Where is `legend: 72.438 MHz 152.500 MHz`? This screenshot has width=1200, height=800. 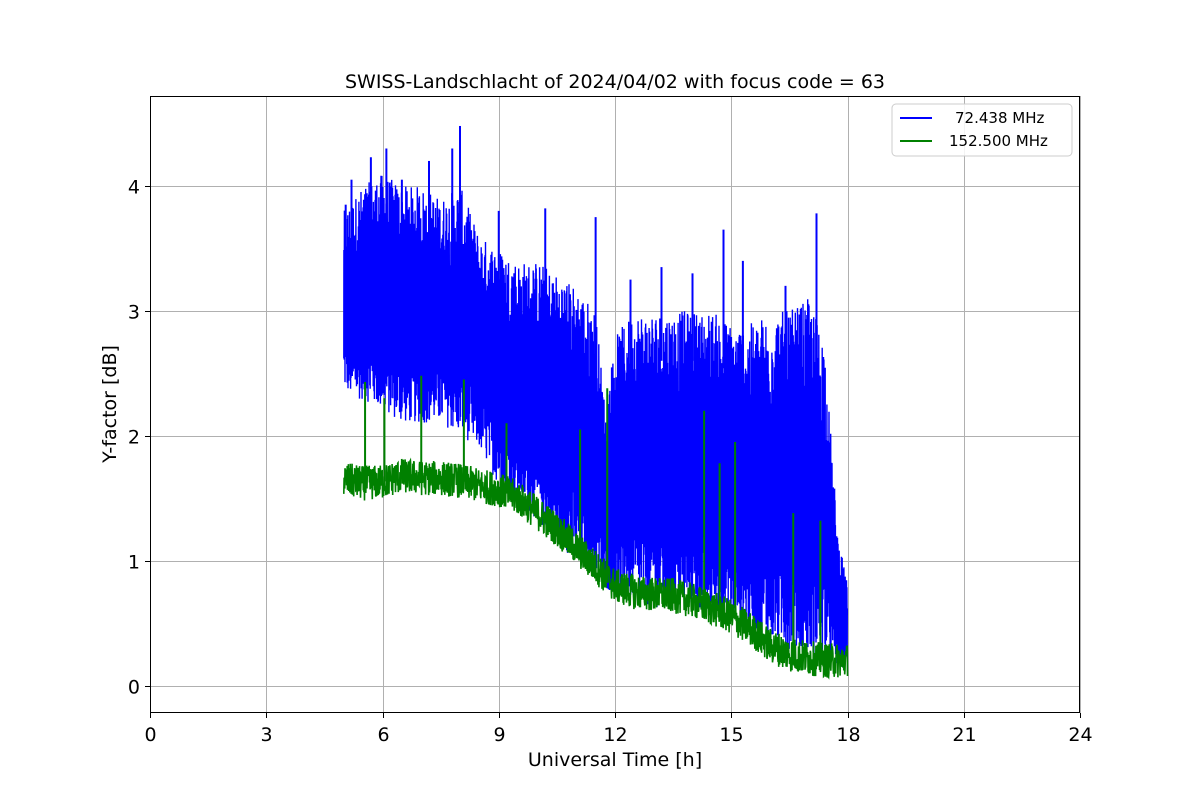 legend: 72.438 MHz 152.500 MHz is located at coordinates (982, 130).